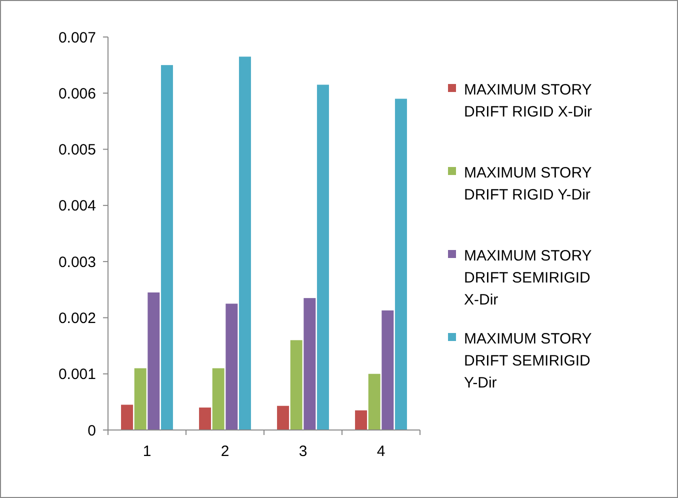 The height and width of the screenshot is (498, 678). Describe the element at coordinates (77, 93) in the screenshot. I see `y-tick-label: 0.006` at that location.